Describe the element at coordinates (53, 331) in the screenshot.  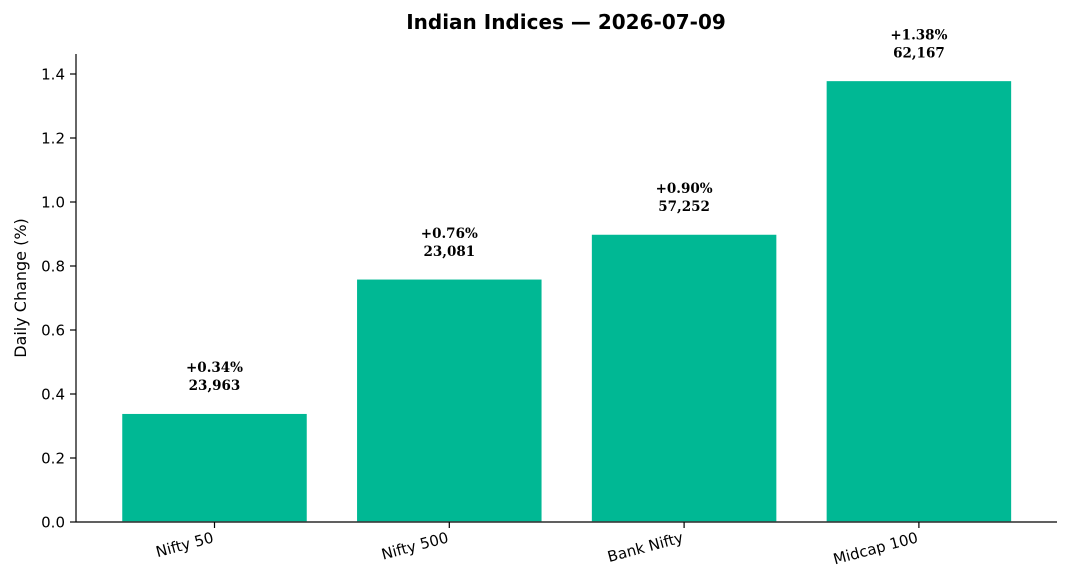
I see `y-tick-label: 0.6` at that location.